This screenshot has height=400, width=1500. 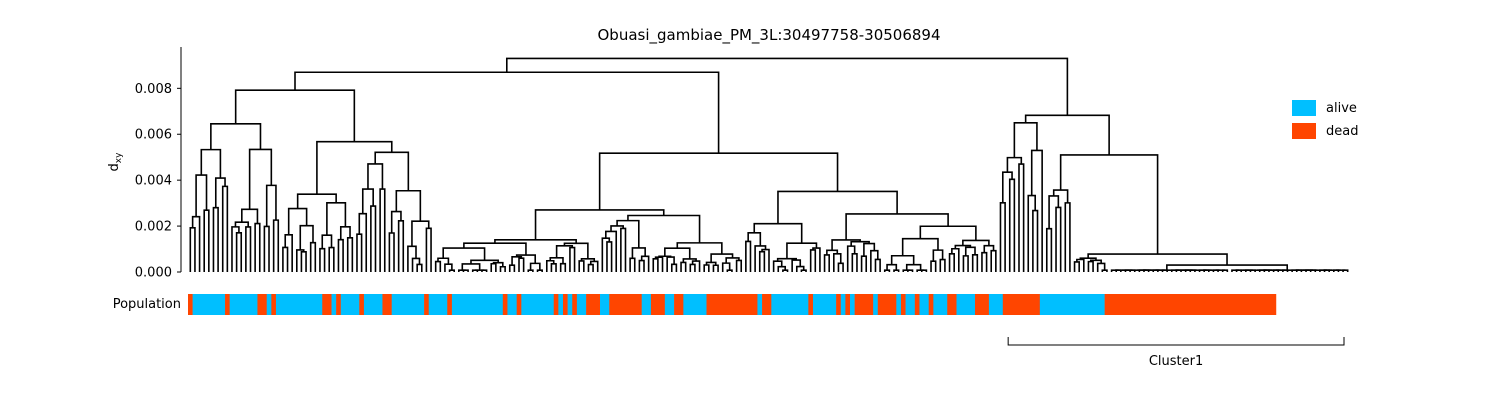 What do you see at coordinates (119, 157) in the screenshot?
I see `y-axis-label-subscript: xy` at bounding box center [119, 157].